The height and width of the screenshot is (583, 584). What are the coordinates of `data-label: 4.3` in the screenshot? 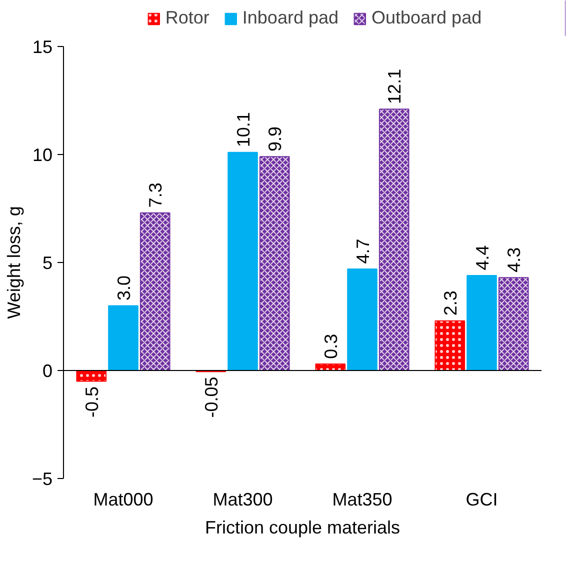 It's located at (514, 259).